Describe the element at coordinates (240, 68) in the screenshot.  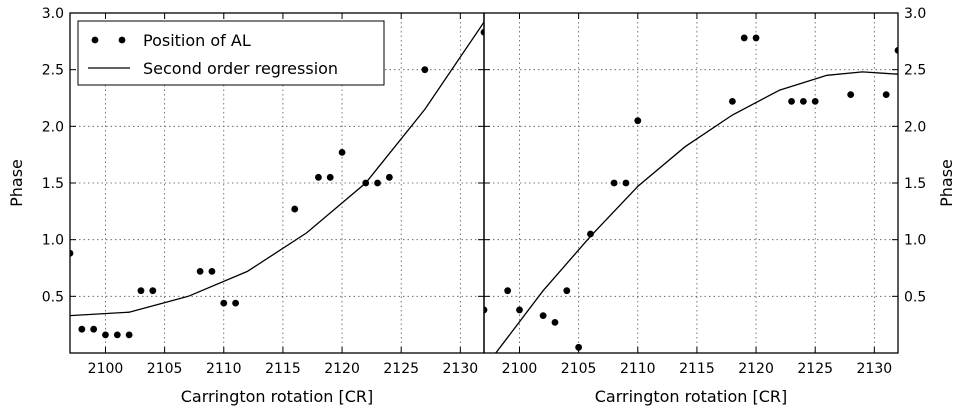
I see `legend-label-second-order-regression: Second order regression` at that location.